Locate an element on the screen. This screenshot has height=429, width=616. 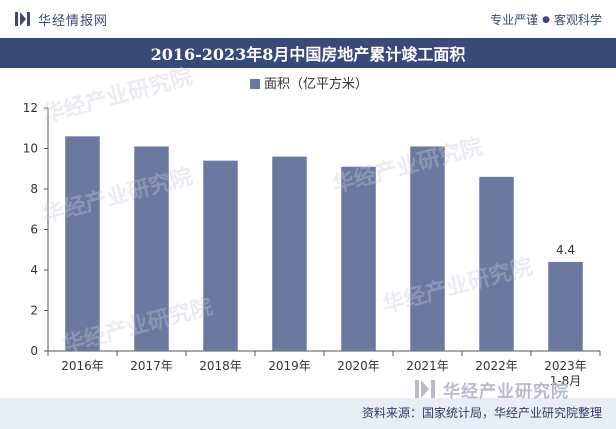
y-tick-label: 10 is located at coordinates (30, 149).